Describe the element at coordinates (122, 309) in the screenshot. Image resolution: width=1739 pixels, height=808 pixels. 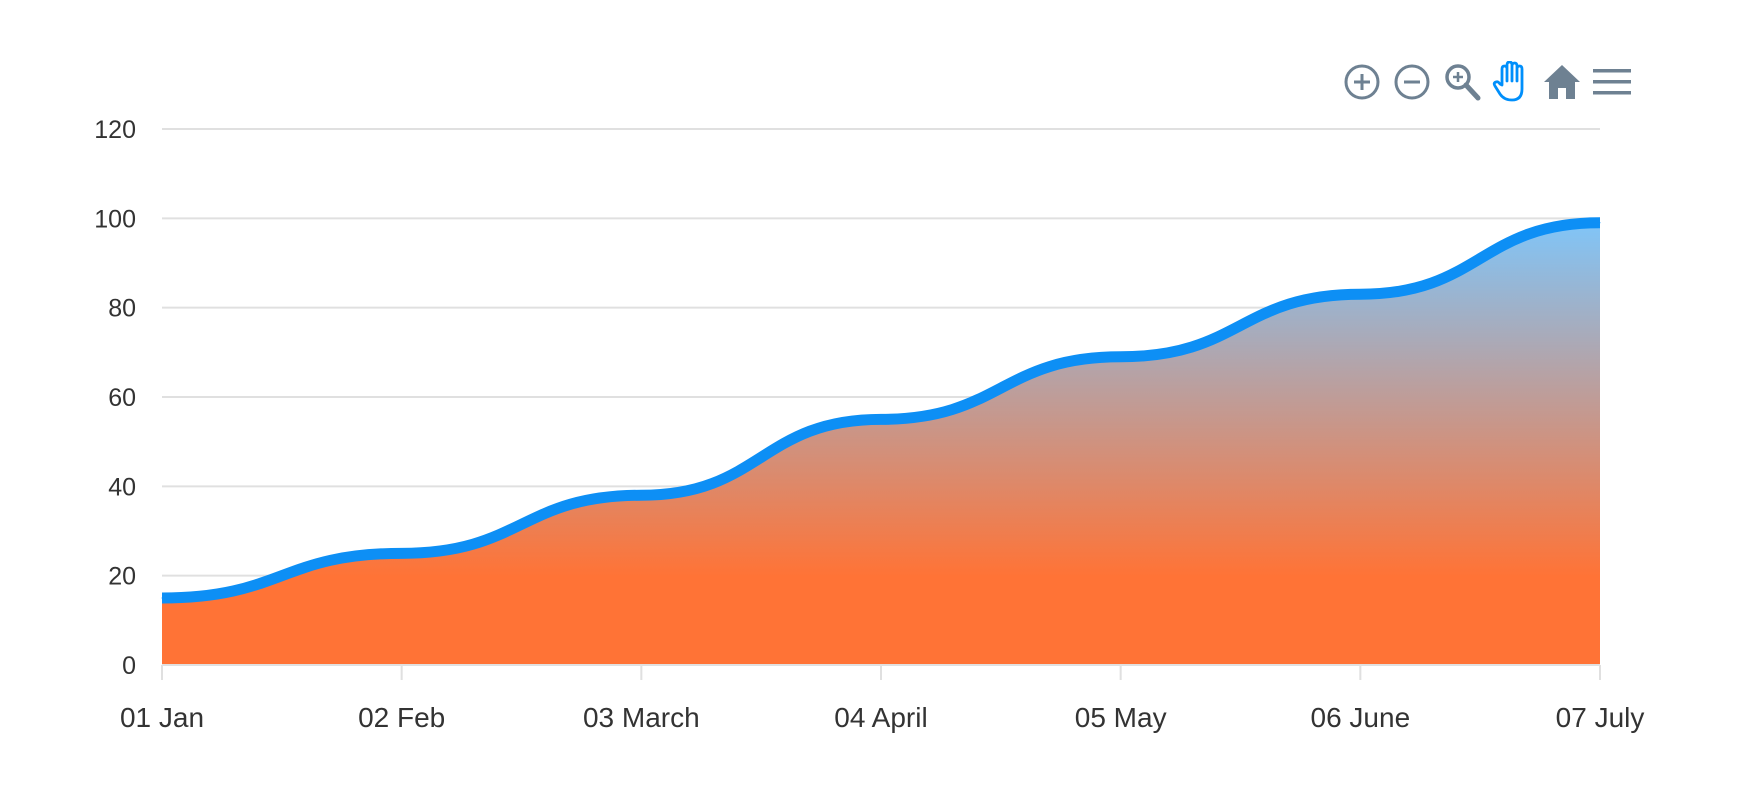
I see `y-tick-label: 80` at that location.